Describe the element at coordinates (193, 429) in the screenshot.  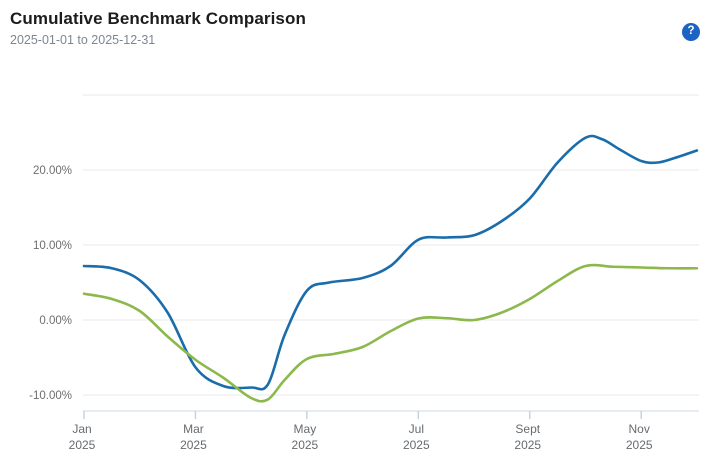
I see `x-axis-label-month: Mar` at that location.